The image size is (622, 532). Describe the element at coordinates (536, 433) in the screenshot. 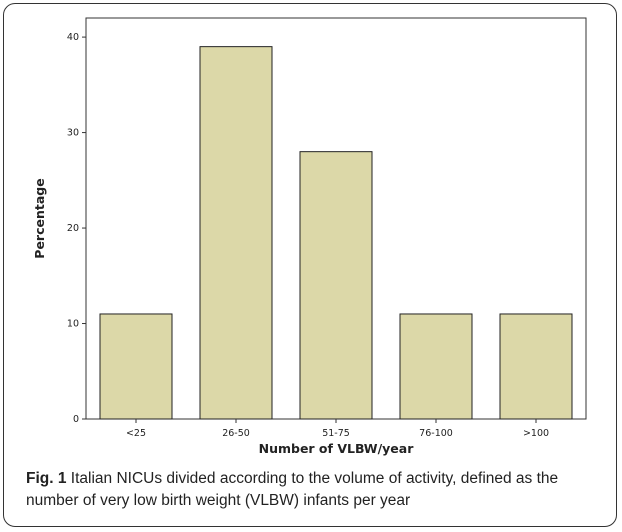

I see `x-tick-label: >100` at that location.